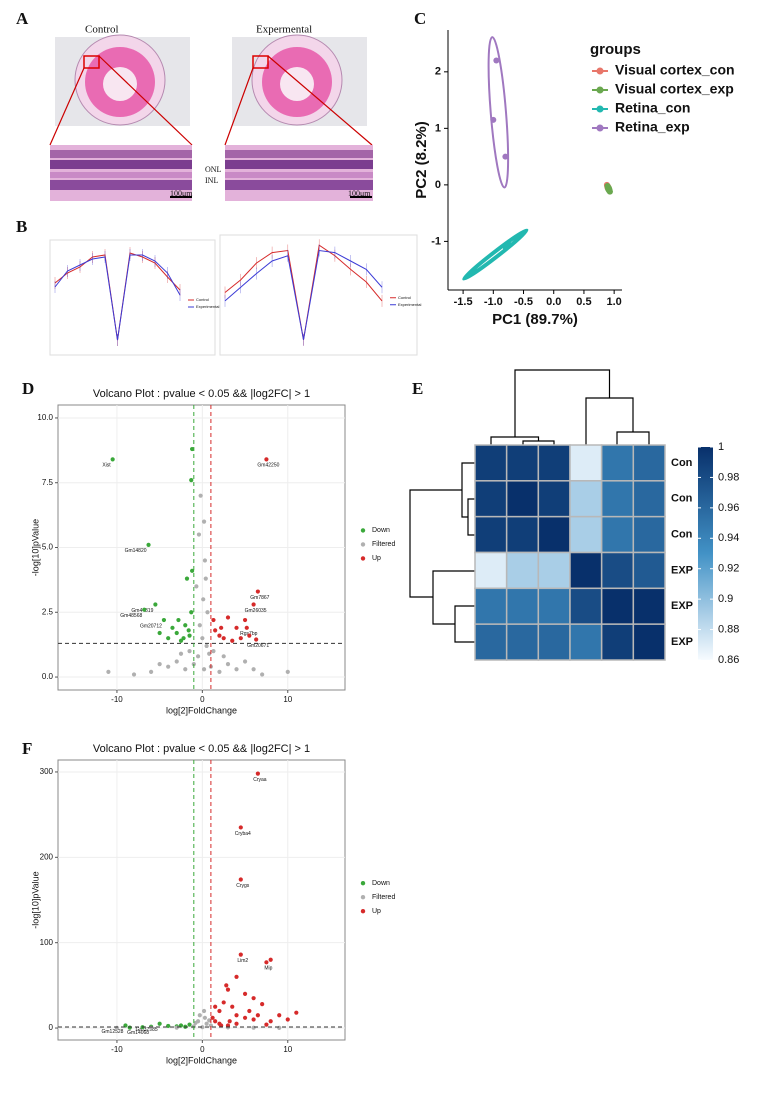  I want to click on y-tick-label: 7.5, so click(48, 482).